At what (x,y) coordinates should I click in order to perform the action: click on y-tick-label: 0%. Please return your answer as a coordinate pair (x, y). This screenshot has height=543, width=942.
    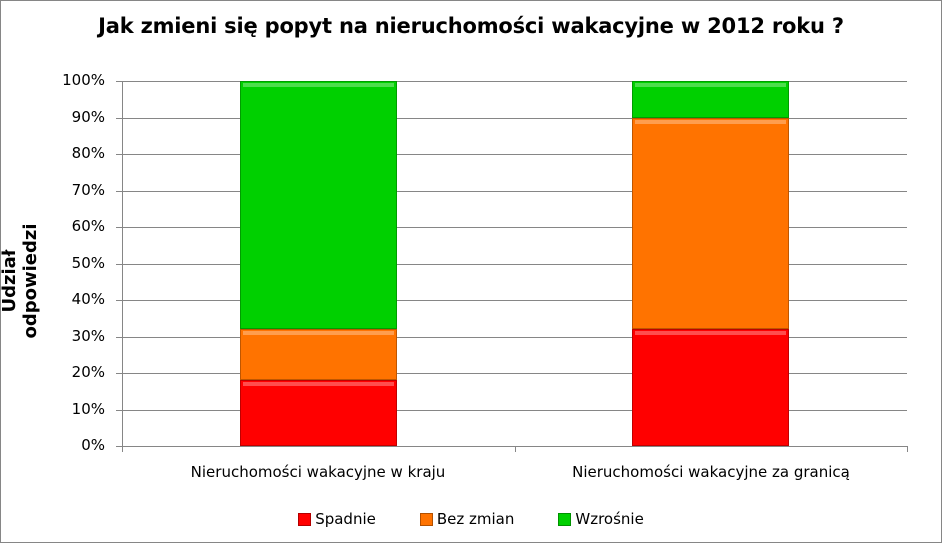
    Looking at the image, I should click on (93, 445).